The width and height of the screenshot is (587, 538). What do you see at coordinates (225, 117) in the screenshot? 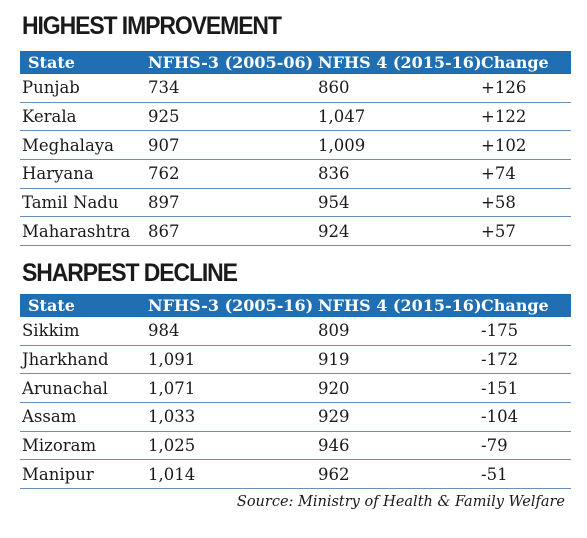
I see `nfhs3-cell: 925` at bounding box center [225, 117].